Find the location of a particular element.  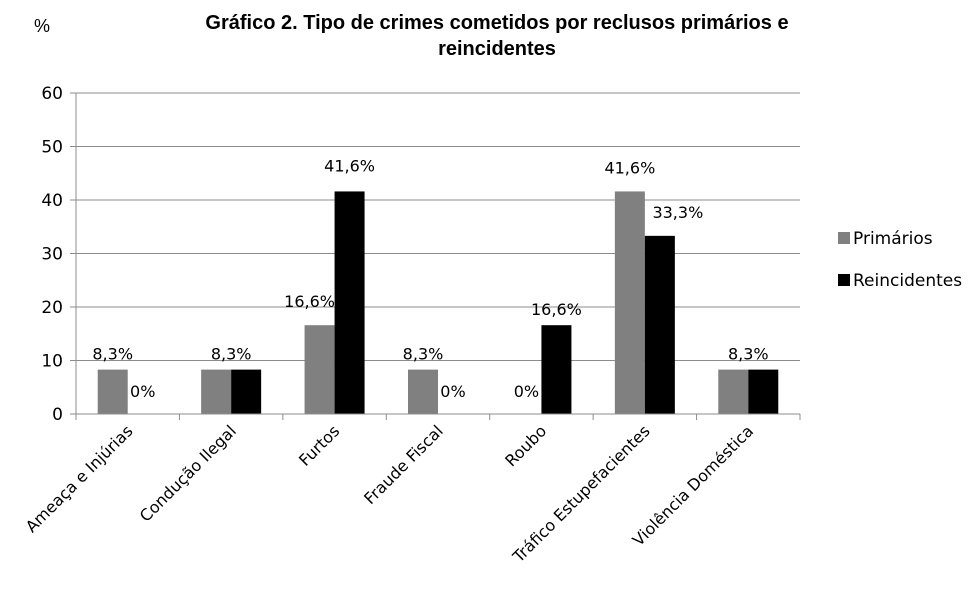

y-axis-ticks: 0 10 20 30 40 50 60 is located at coordinates (58, 254).